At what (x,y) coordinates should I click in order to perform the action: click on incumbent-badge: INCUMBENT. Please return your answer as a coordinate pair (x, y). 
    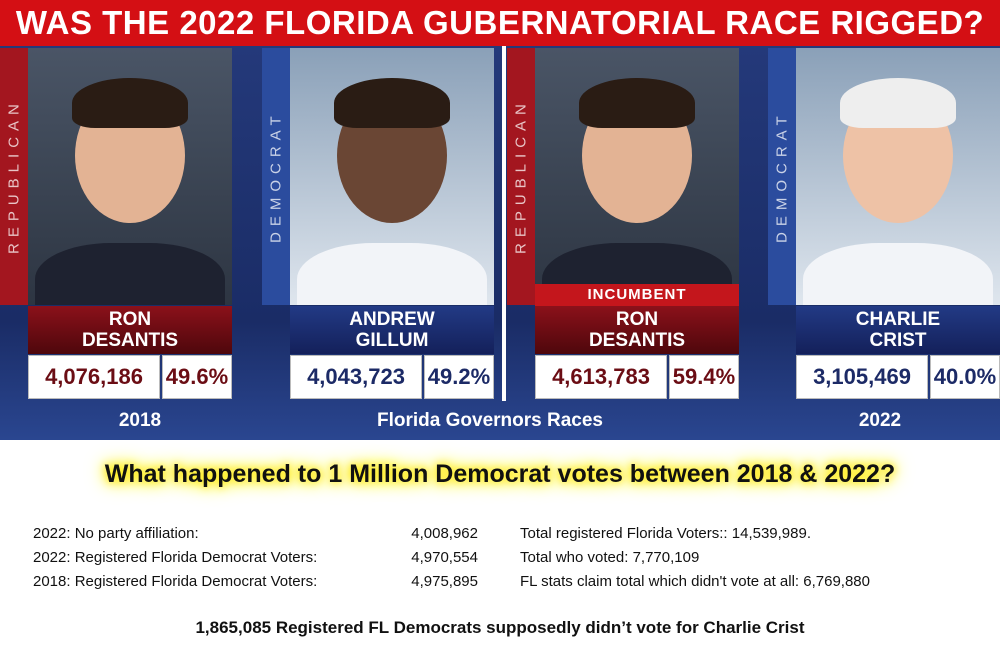
    Looking at the image, I should click on (637, 295).